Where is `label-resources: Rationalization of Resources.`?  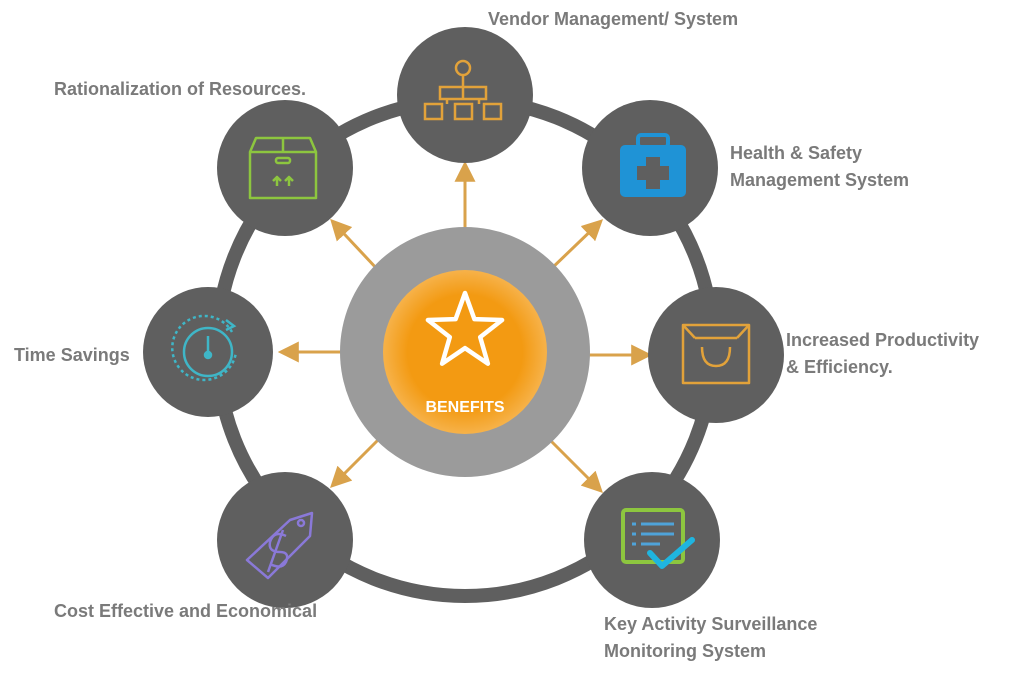
label-resources: Rationalization of Resources. is located at coordinates (180, 89).